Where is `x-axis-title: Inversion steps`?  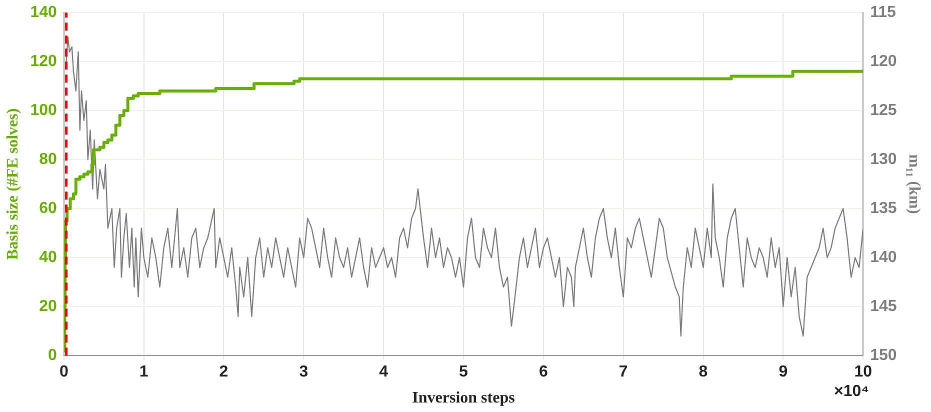 x-axis-title: Inversion steps is located at coordinates (463, 398).